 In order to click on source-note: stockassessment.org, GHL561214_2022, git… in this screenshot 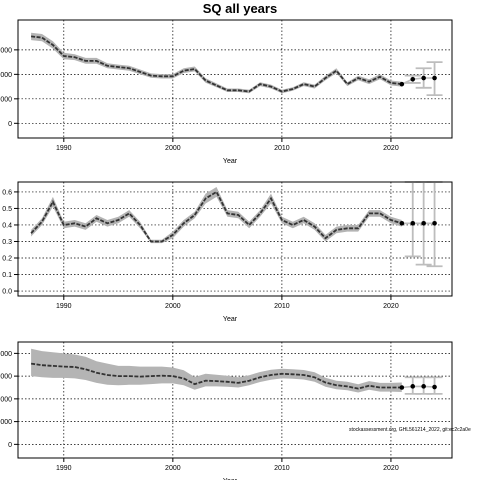, I will do `click(410, 430)`.